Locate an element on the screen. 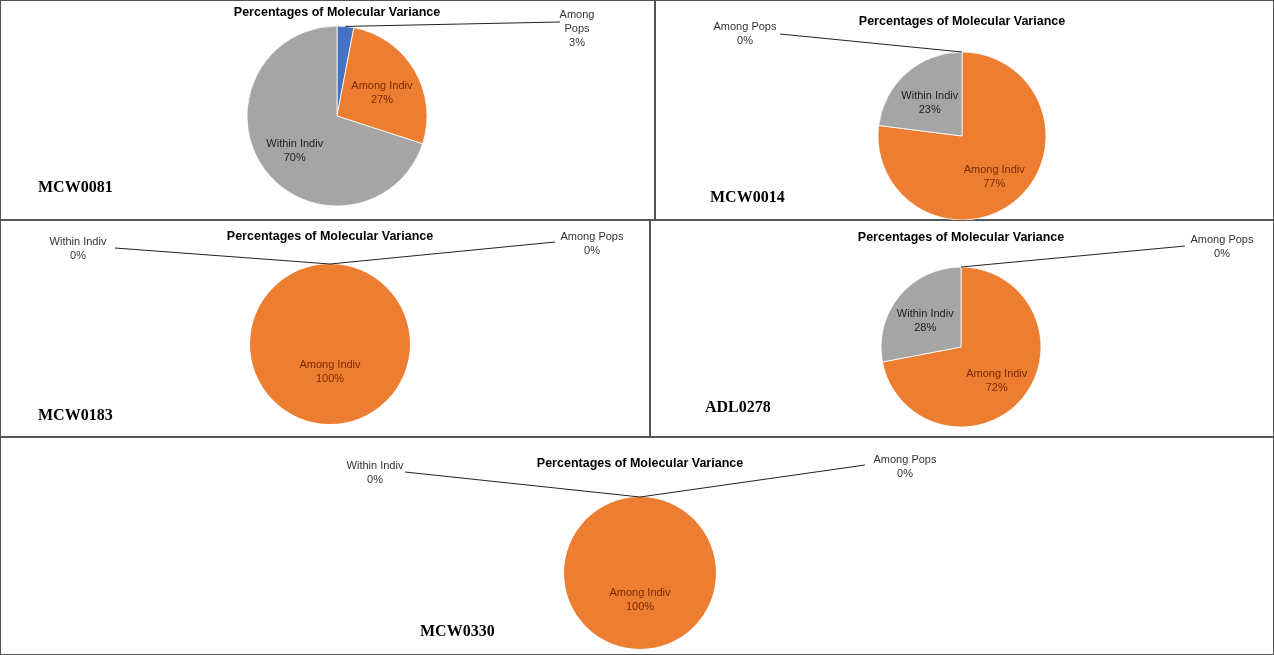 This screenshot has height=655, width=1274. text: MCW0330 is located at coordinates (457, 630).